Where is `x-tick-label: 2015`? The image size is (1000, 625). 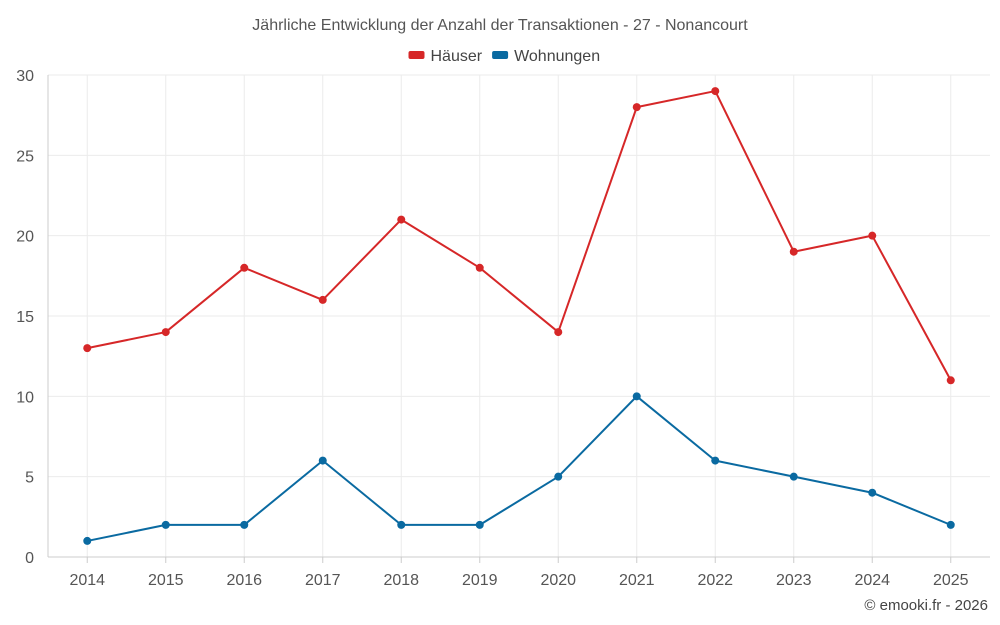
x-tick-label: 2015 is located at coordinates (166, 580).